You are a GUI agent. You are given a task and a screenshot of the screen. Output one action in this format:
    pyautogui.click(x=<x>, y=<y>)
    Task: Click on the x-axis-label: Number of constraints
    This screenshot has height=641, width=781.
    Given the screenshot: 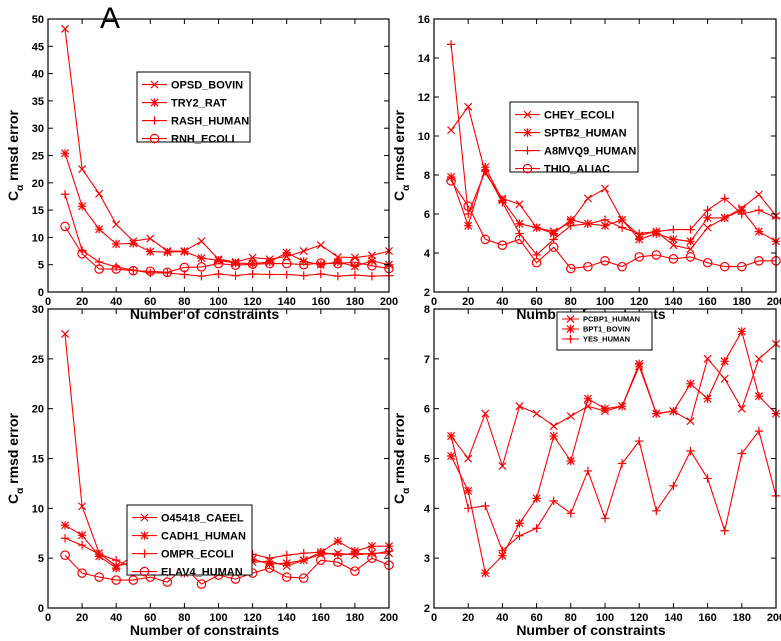 What is the action you would take?
    pyautogui.click(x=591, y=630)
    